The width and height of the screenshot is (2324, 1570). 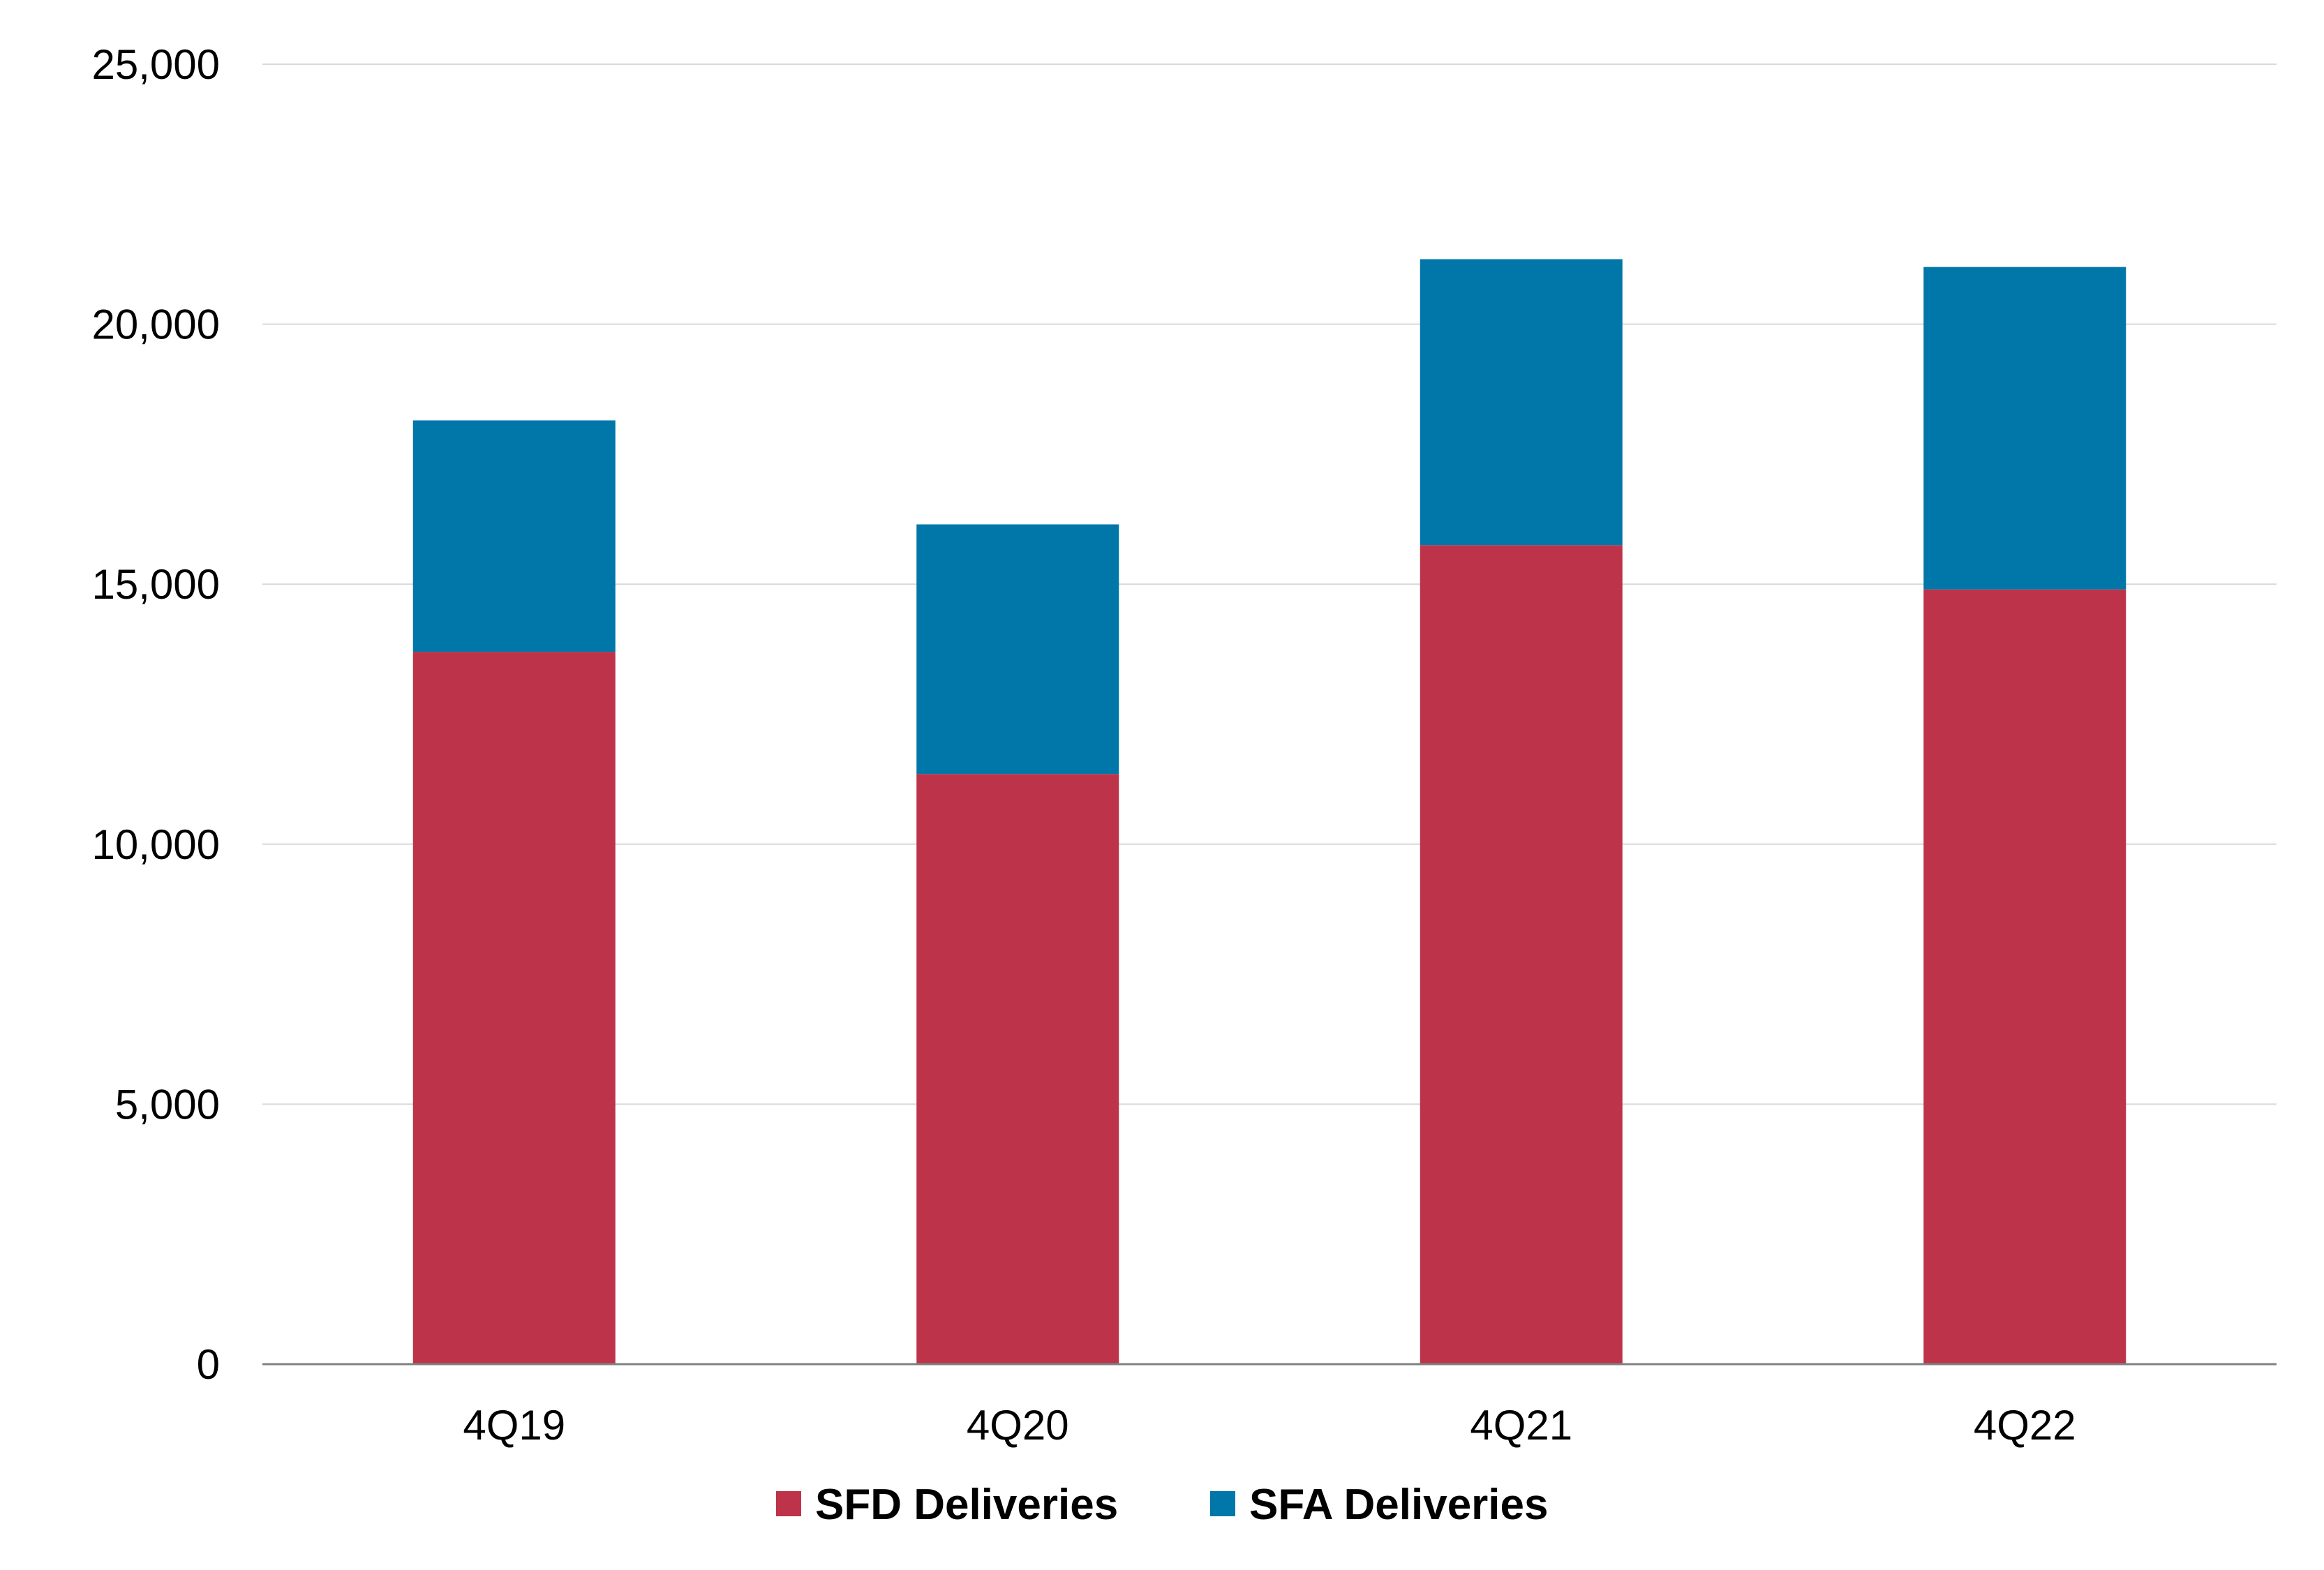 What do you see at coordinates (1521, 1425) in the screenshot?
I see `x-tick-label: 4Q21` at bounding box center [1521, 1425].